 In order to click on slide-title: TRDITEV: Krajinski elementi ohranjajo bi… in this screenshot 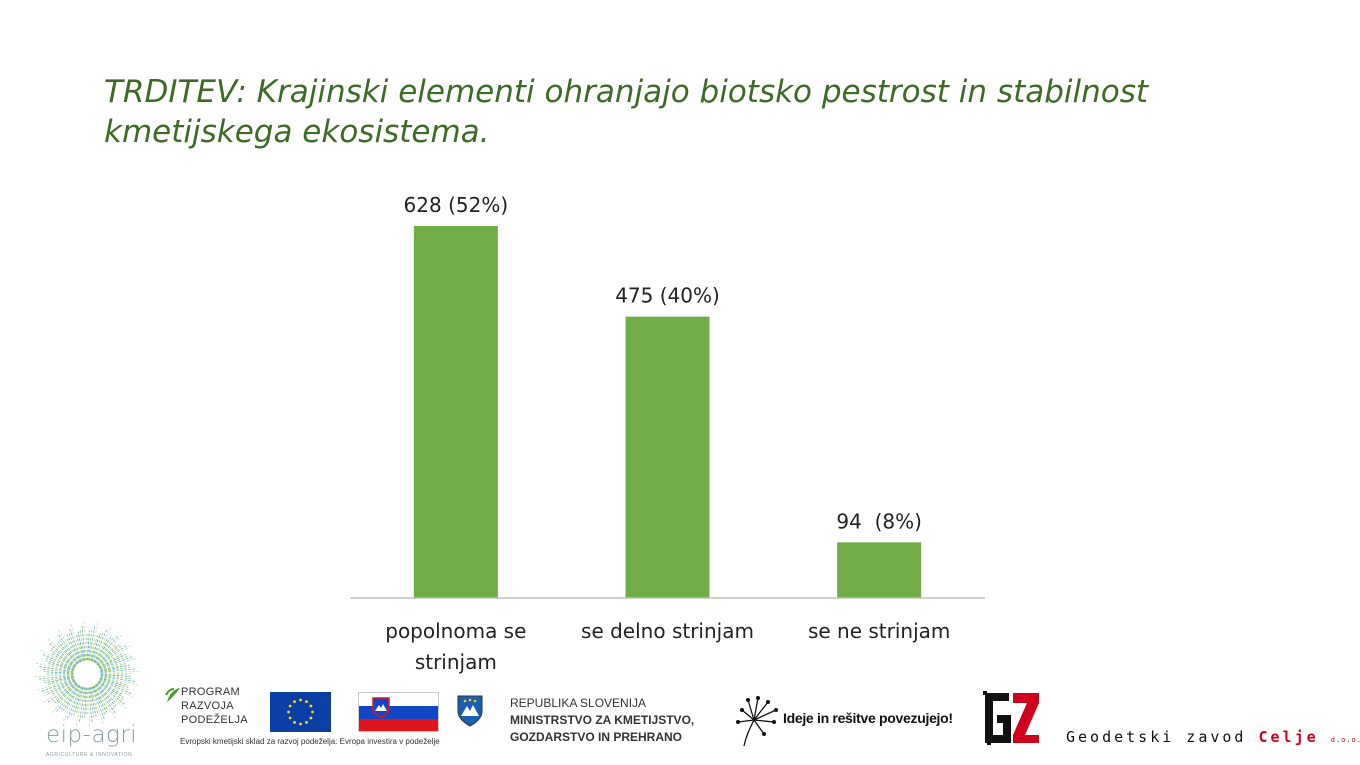, I will do `click(654, 112)`.